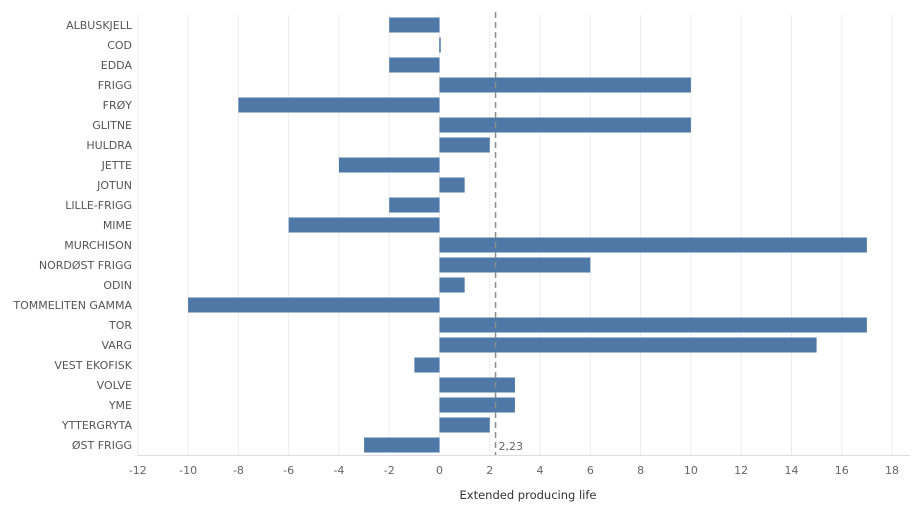 The image size is (918, 513). Describe the element at coordinates (115, 85) in the screenshot. I see `category-label: FRIGG` at that location.